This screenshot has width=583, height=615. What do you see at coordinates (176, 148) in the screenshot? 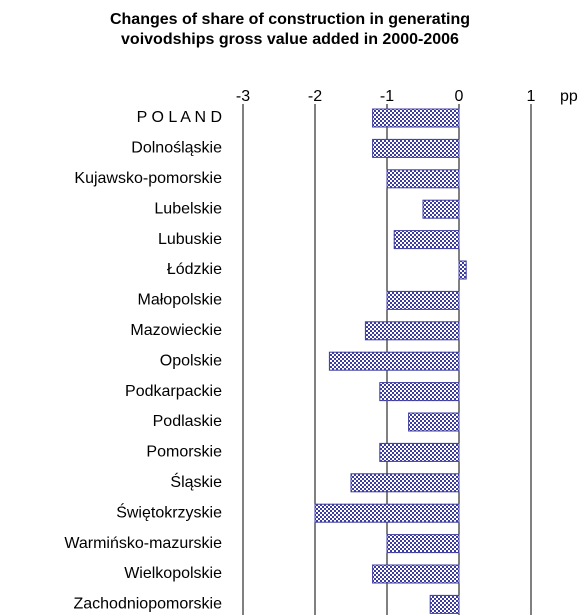
I see `y-tick-label: Dolnośląskie` at bounding box center [176, 148].